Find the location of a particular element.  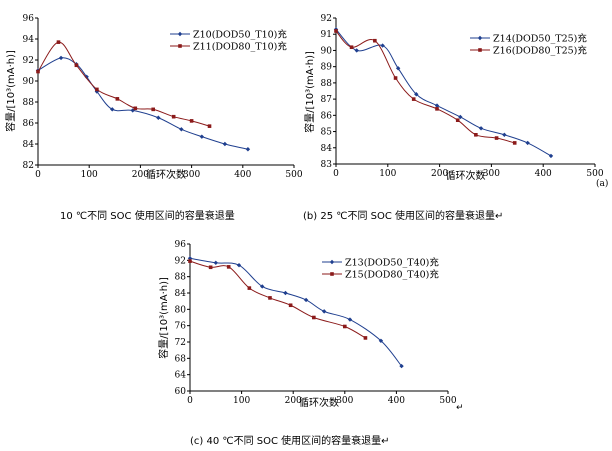

caption-panel-c: (c) 40 ℃不同 SOC 使用区间的容量衰退量↵ is located at coordinates (290, 441).